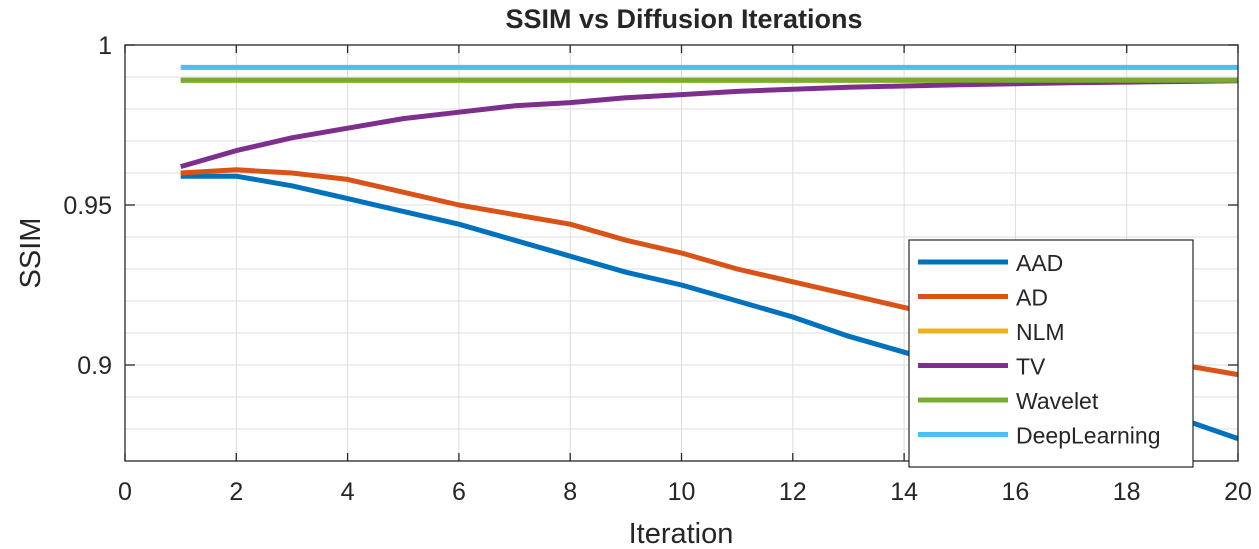 This screenshot has width=1259, height=549. I want to click on legend-entry-label: AD, so click(1032, 298).